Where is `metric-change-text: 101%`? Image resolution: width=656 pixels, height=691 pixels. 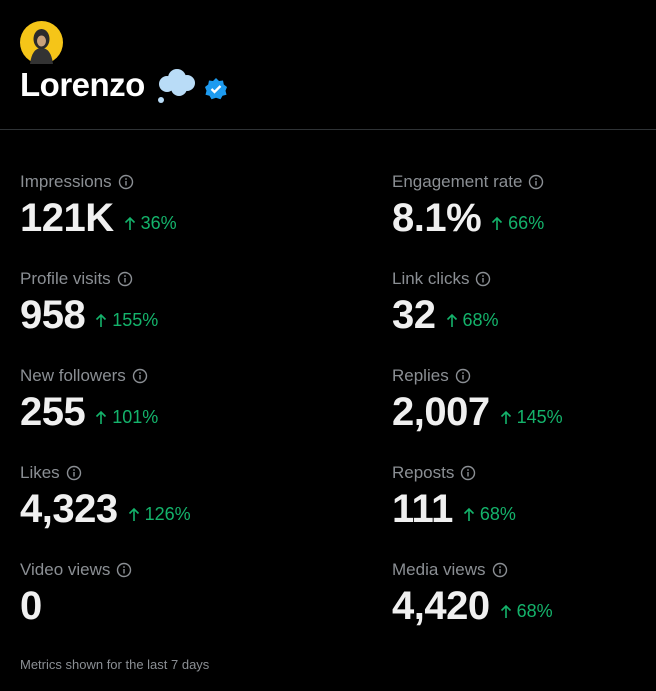 metric-change-text: 101% is located at coordinates (135, 417).